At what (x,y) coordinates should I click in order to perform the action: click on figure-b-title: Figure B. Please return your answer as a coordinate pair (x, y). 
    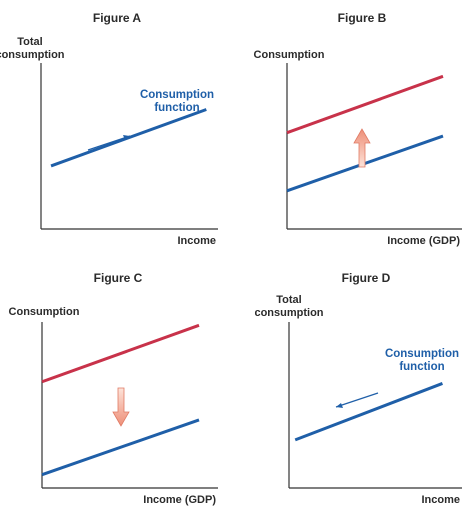
    Looking at the image, I should click on (362, 18).